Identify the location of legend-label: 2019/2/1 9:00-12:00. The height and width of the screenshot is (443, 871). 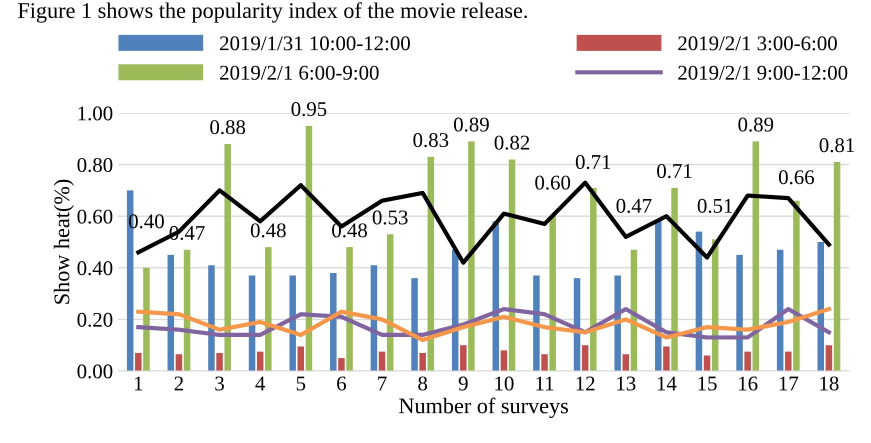
(763, 73).